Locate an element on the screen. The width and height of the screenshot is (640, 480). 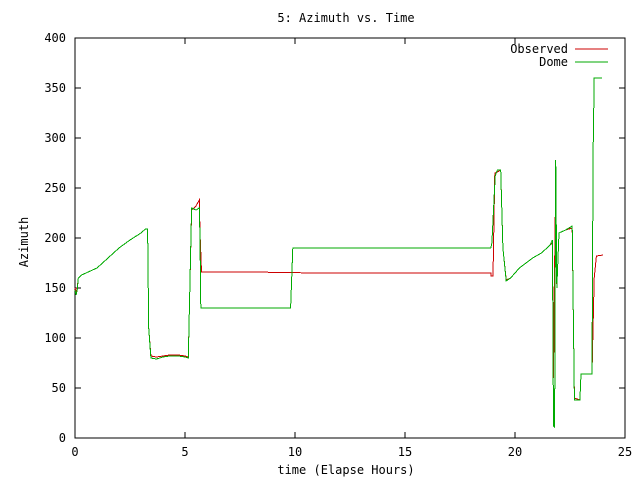
y-tick-label: 50 is located at coordinates (59, 388).